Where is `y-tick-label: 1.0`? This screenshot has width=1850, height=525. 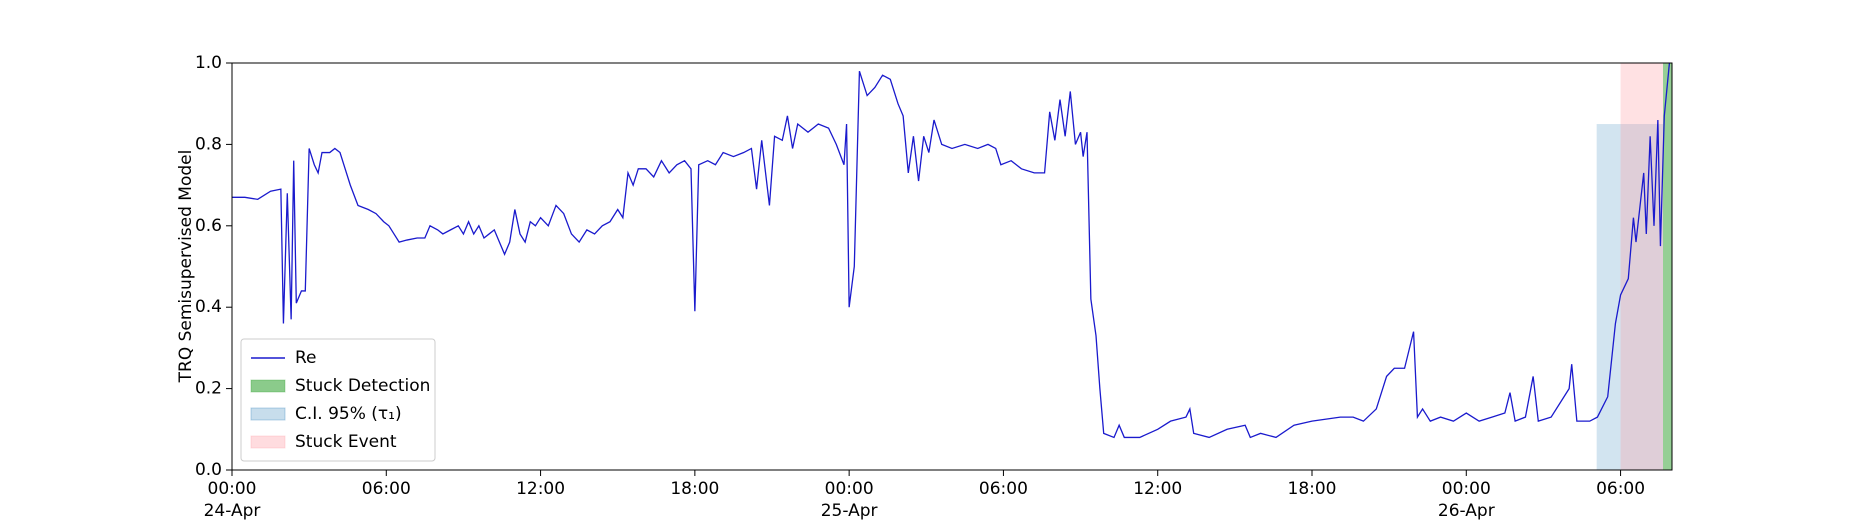
y-tick-label: 1.0 is located at coordinates (208, 63).